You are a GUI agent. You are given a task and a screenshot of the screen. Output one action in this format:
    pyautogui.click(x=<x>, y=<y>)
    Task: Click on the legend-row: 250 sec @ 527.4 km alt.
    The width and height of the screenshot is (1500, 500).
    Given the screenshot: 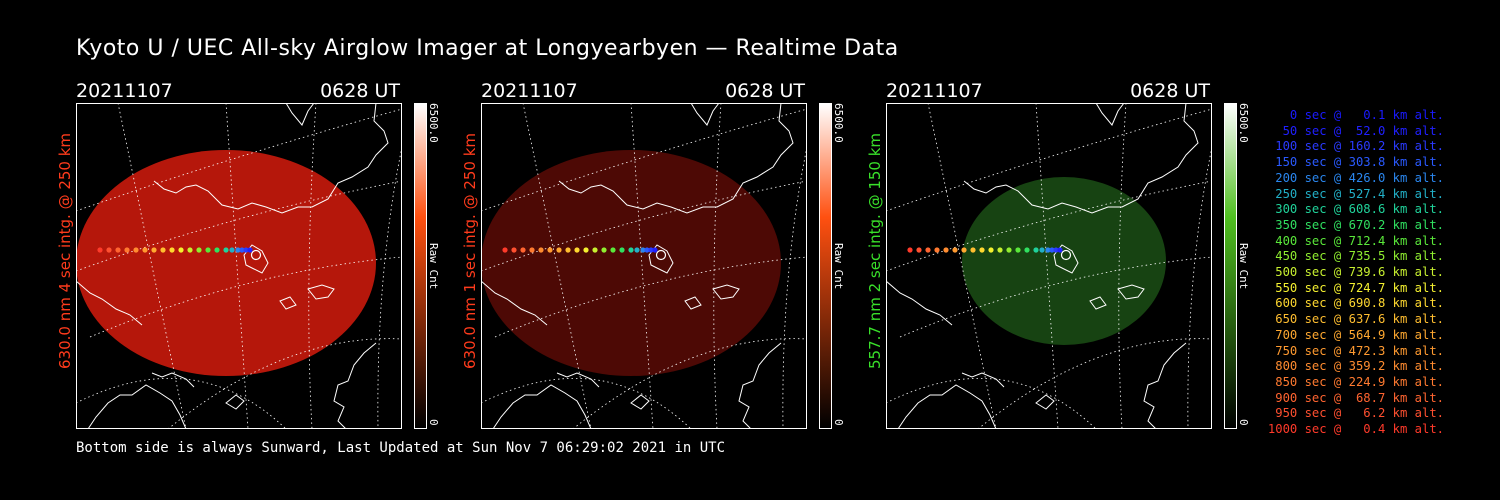 What is the action you would take?
    pyautogui.click(x=1359, y=193)
    